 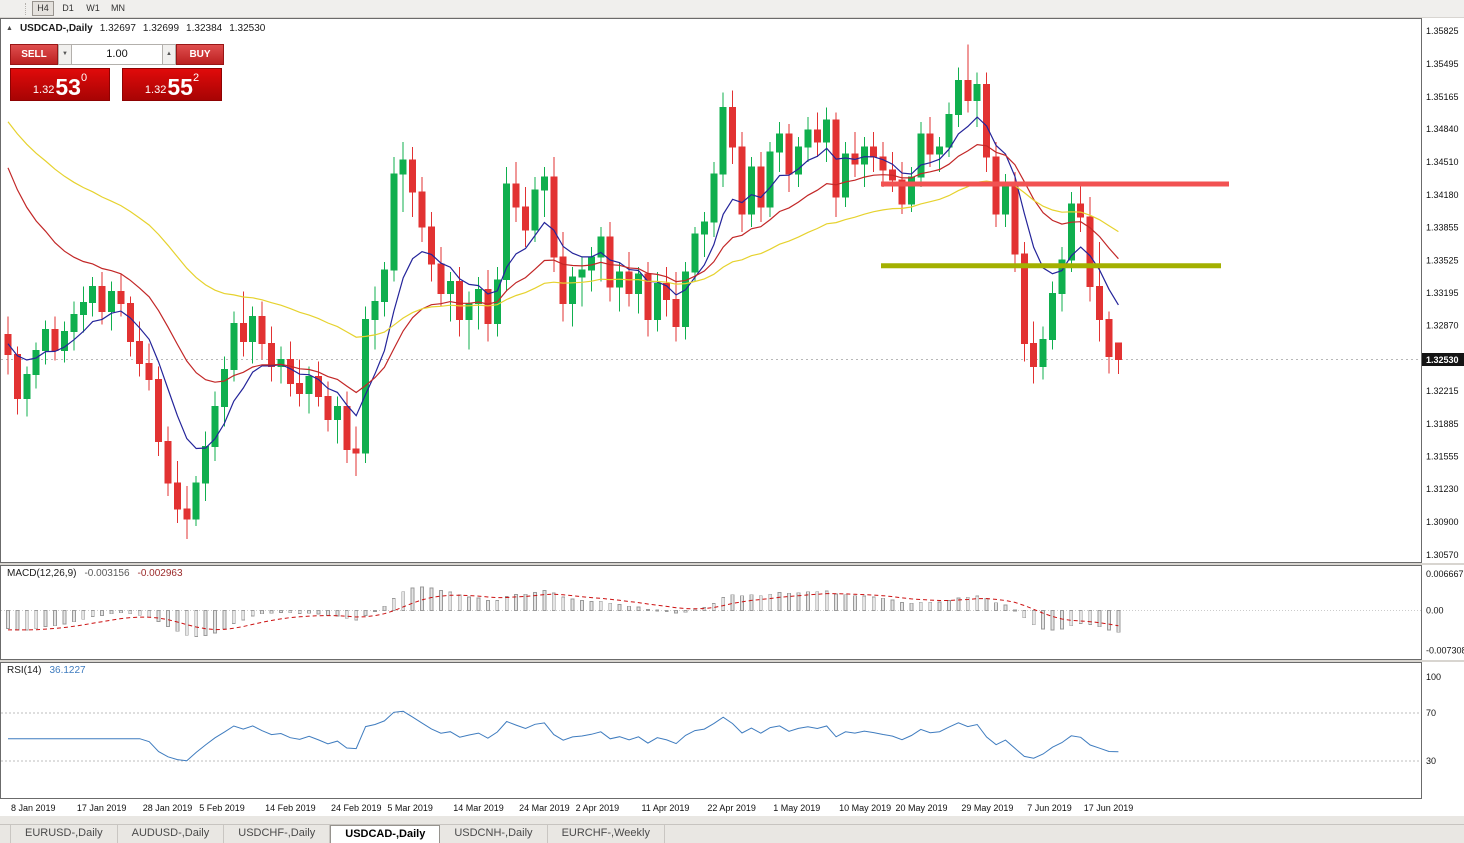 I want to click on chart-tab-audusd: AUDUSD-,Daily, so click(x=171, y=834).